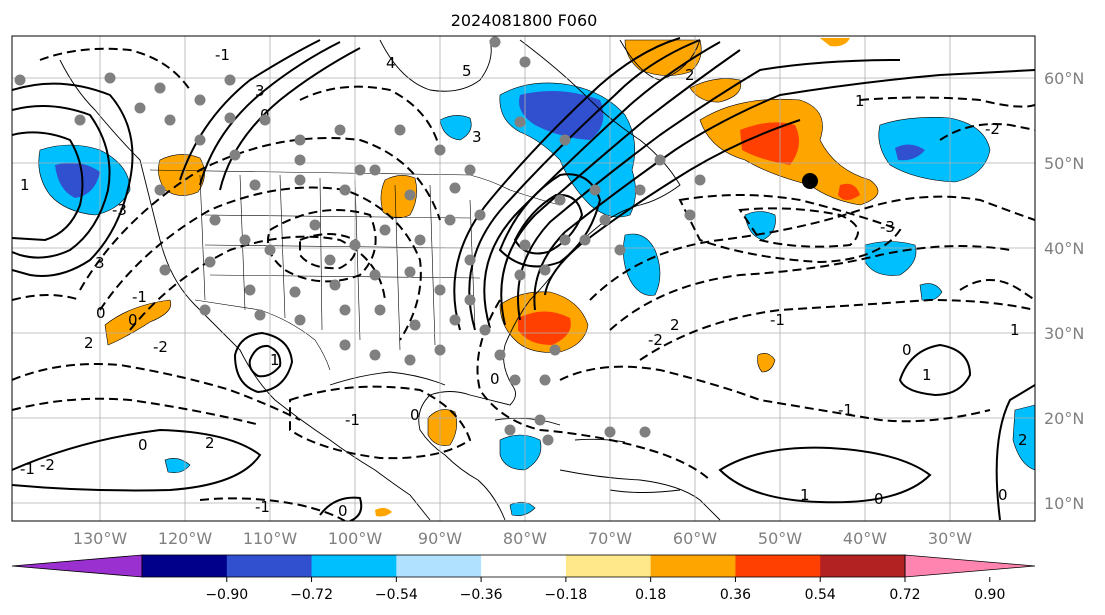 The image size is (1105, 615). What do you see at coordinates (561, 115) in the screenshot?
I see `anomaly-strong-negative` at bounding box center [561, 115].